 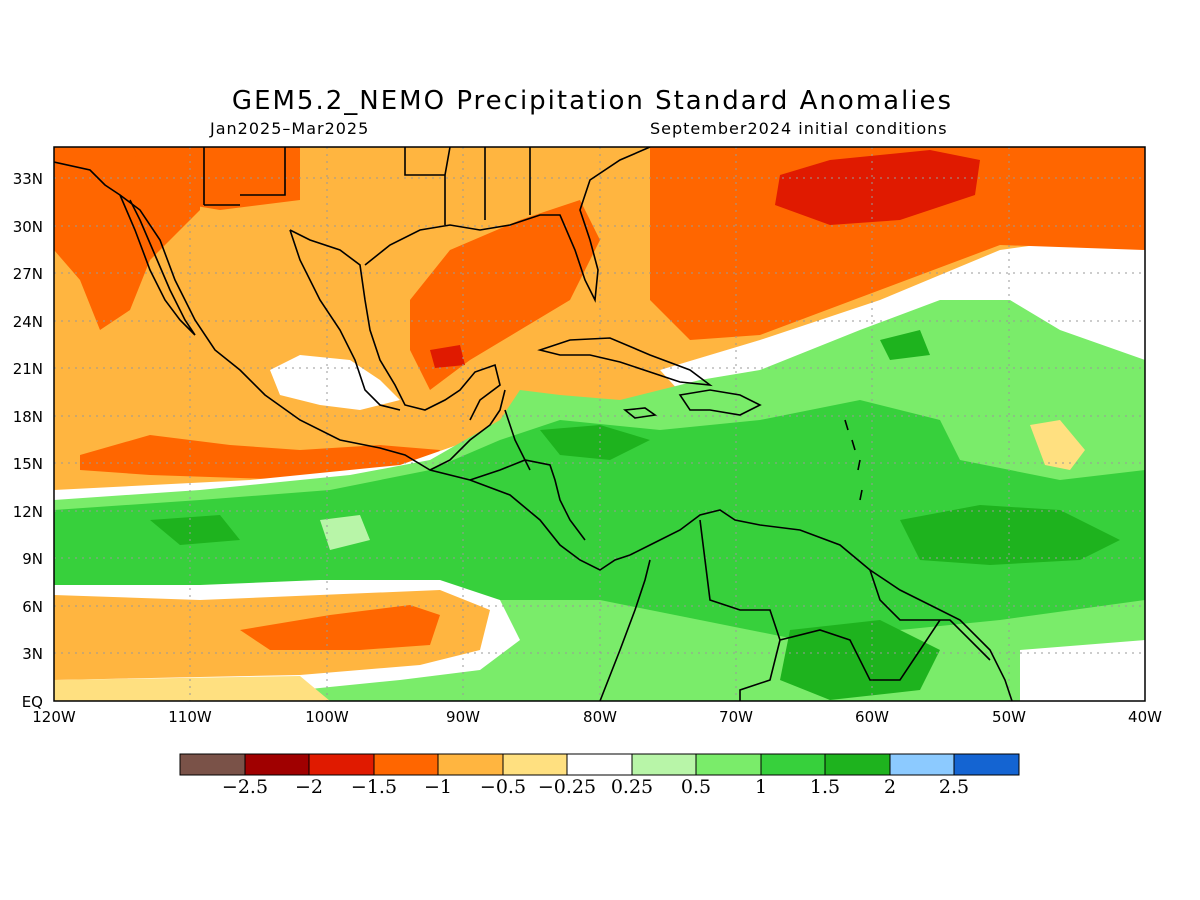 I want to click on lat-label-12n: 12N, so click(x=28, y=512).